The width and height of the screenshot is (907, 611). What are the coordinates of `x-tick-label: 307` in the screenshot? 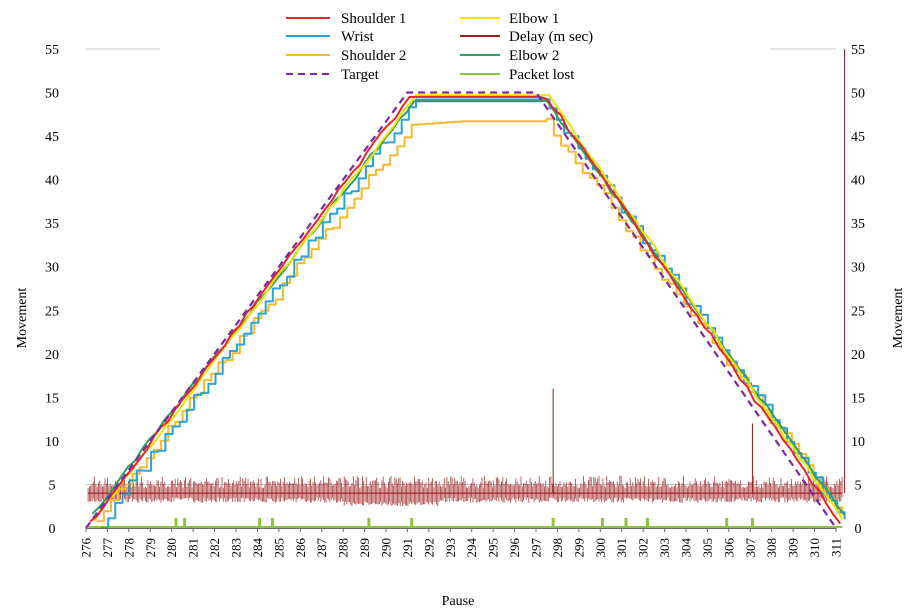 It's located at (750, 548).